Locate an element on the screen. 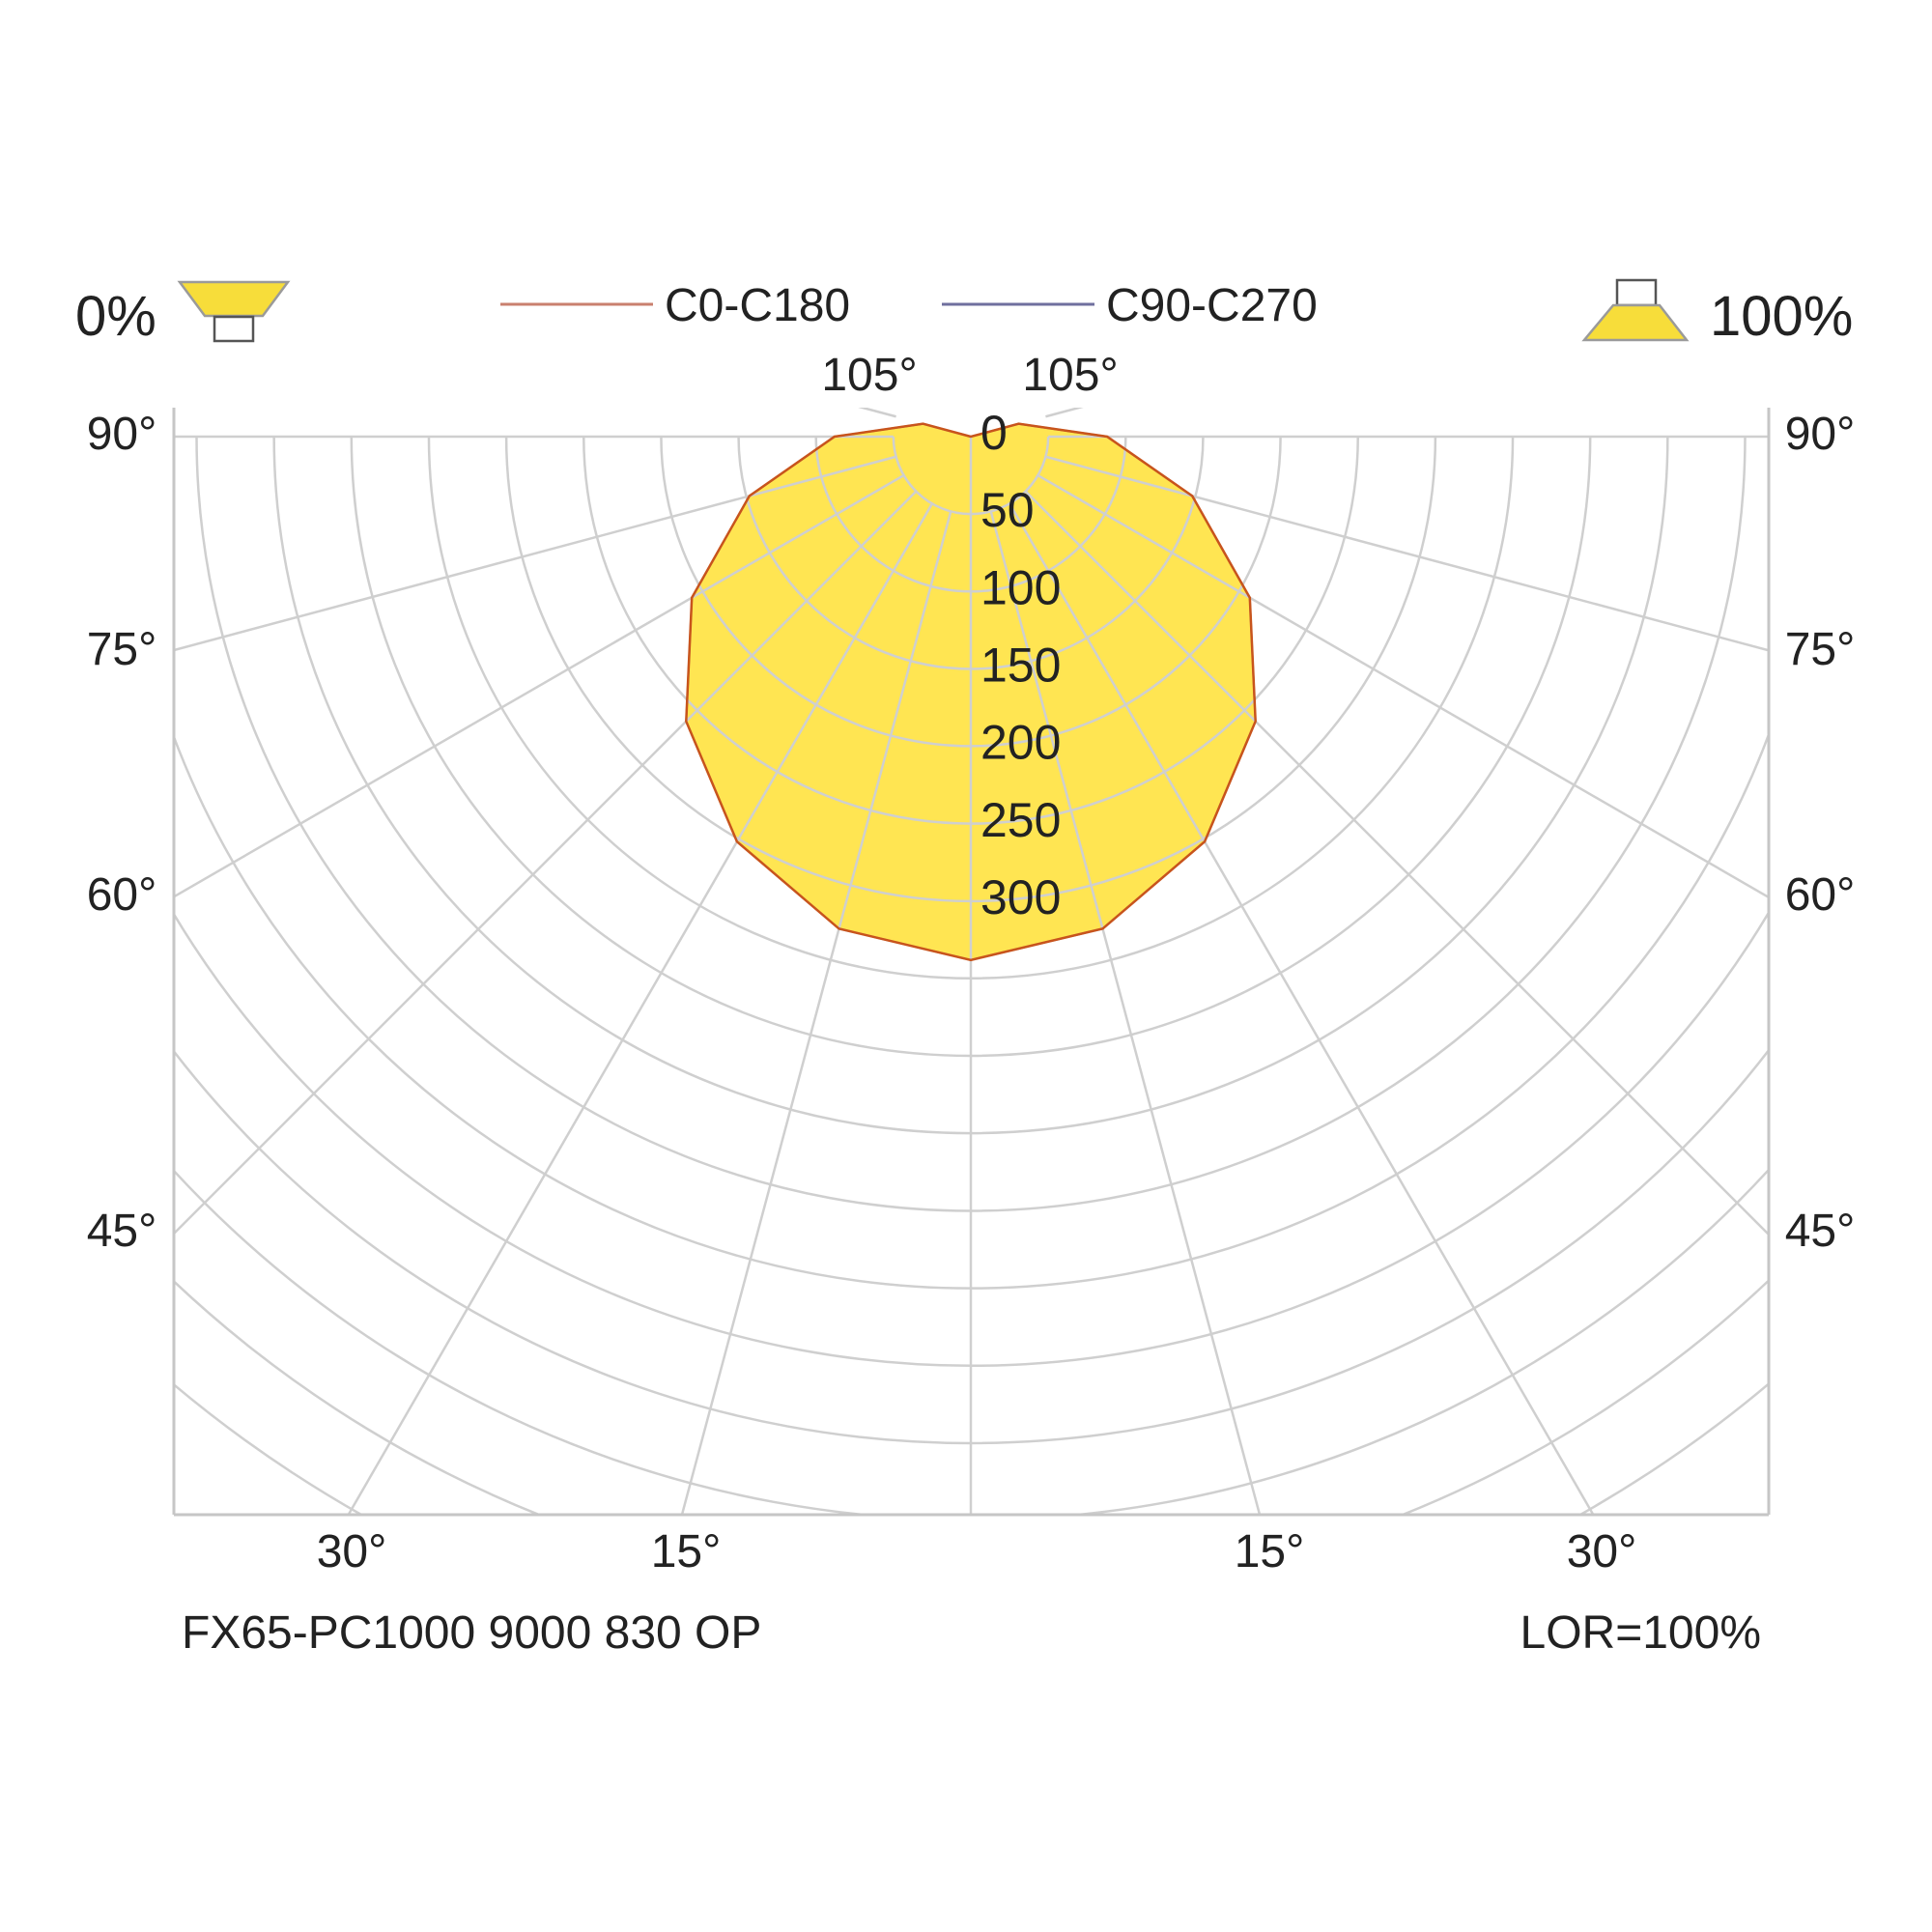 This screenshot has height=1932, width=1932. legend-item-c0-c180: C0-C180 is located at coordinates (675, 305).